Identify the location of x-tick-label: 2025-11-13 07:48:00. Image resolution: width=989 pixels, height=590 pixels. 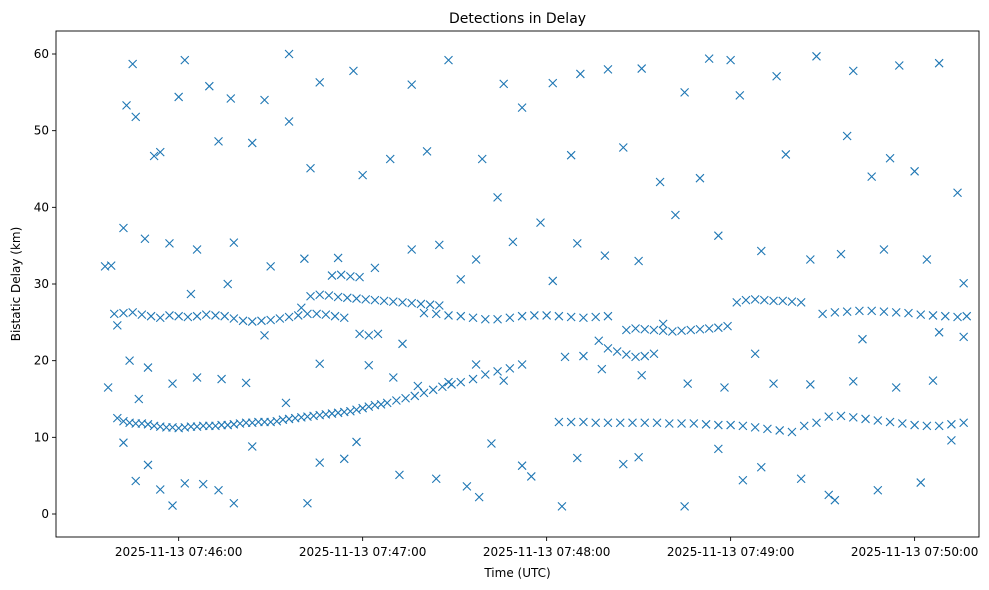
(546, 552).